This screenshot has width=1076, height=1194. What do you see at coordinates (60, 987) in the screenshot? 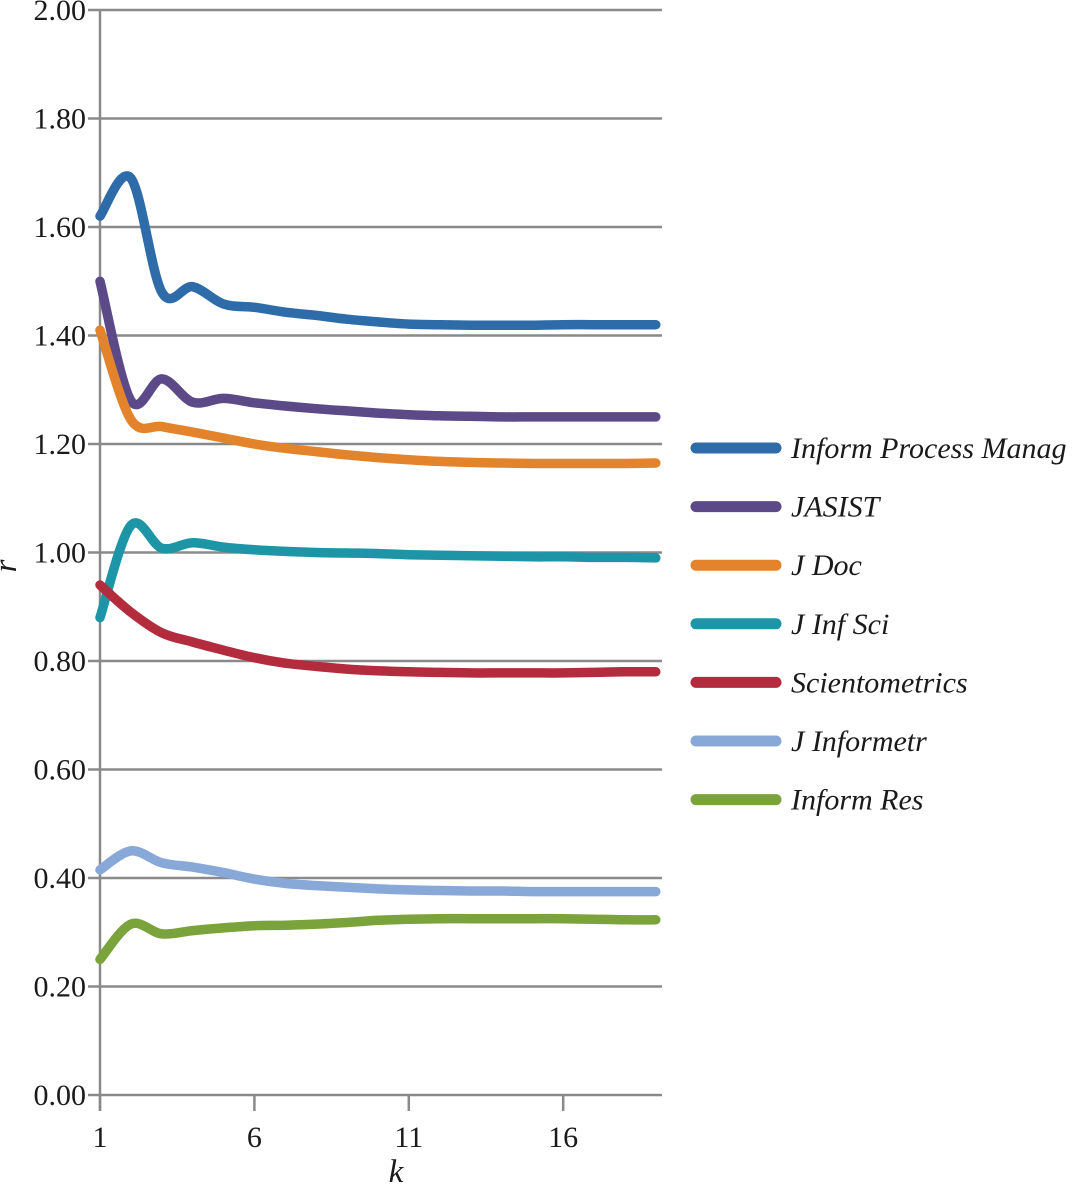
I see `y-tick-label: 0.20` at bounding box center [60, 987].